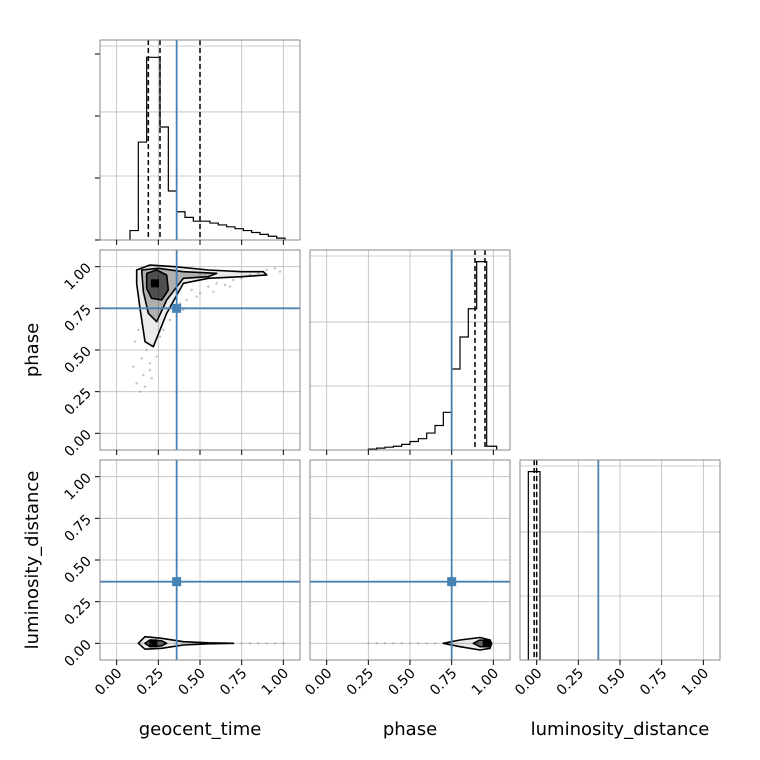 This screenshot has width=760, height=760. I want to click on panel-phase-vs-phase, so click(410, 352).